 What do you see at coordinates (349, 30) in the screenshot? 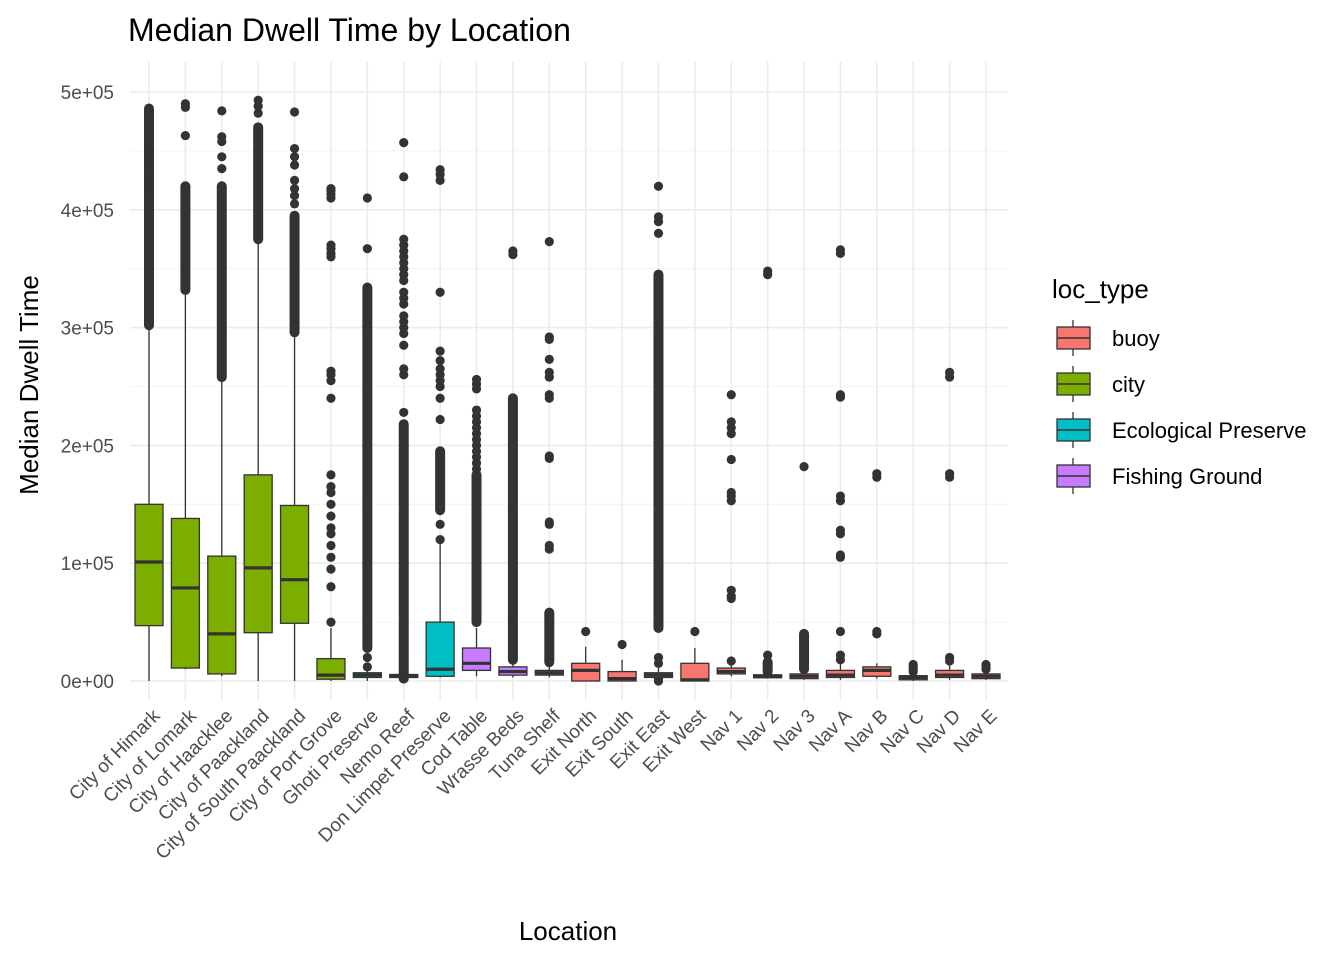
I see `chart-title: Median Dwell Time by Location` at bounding box center [349, 30].